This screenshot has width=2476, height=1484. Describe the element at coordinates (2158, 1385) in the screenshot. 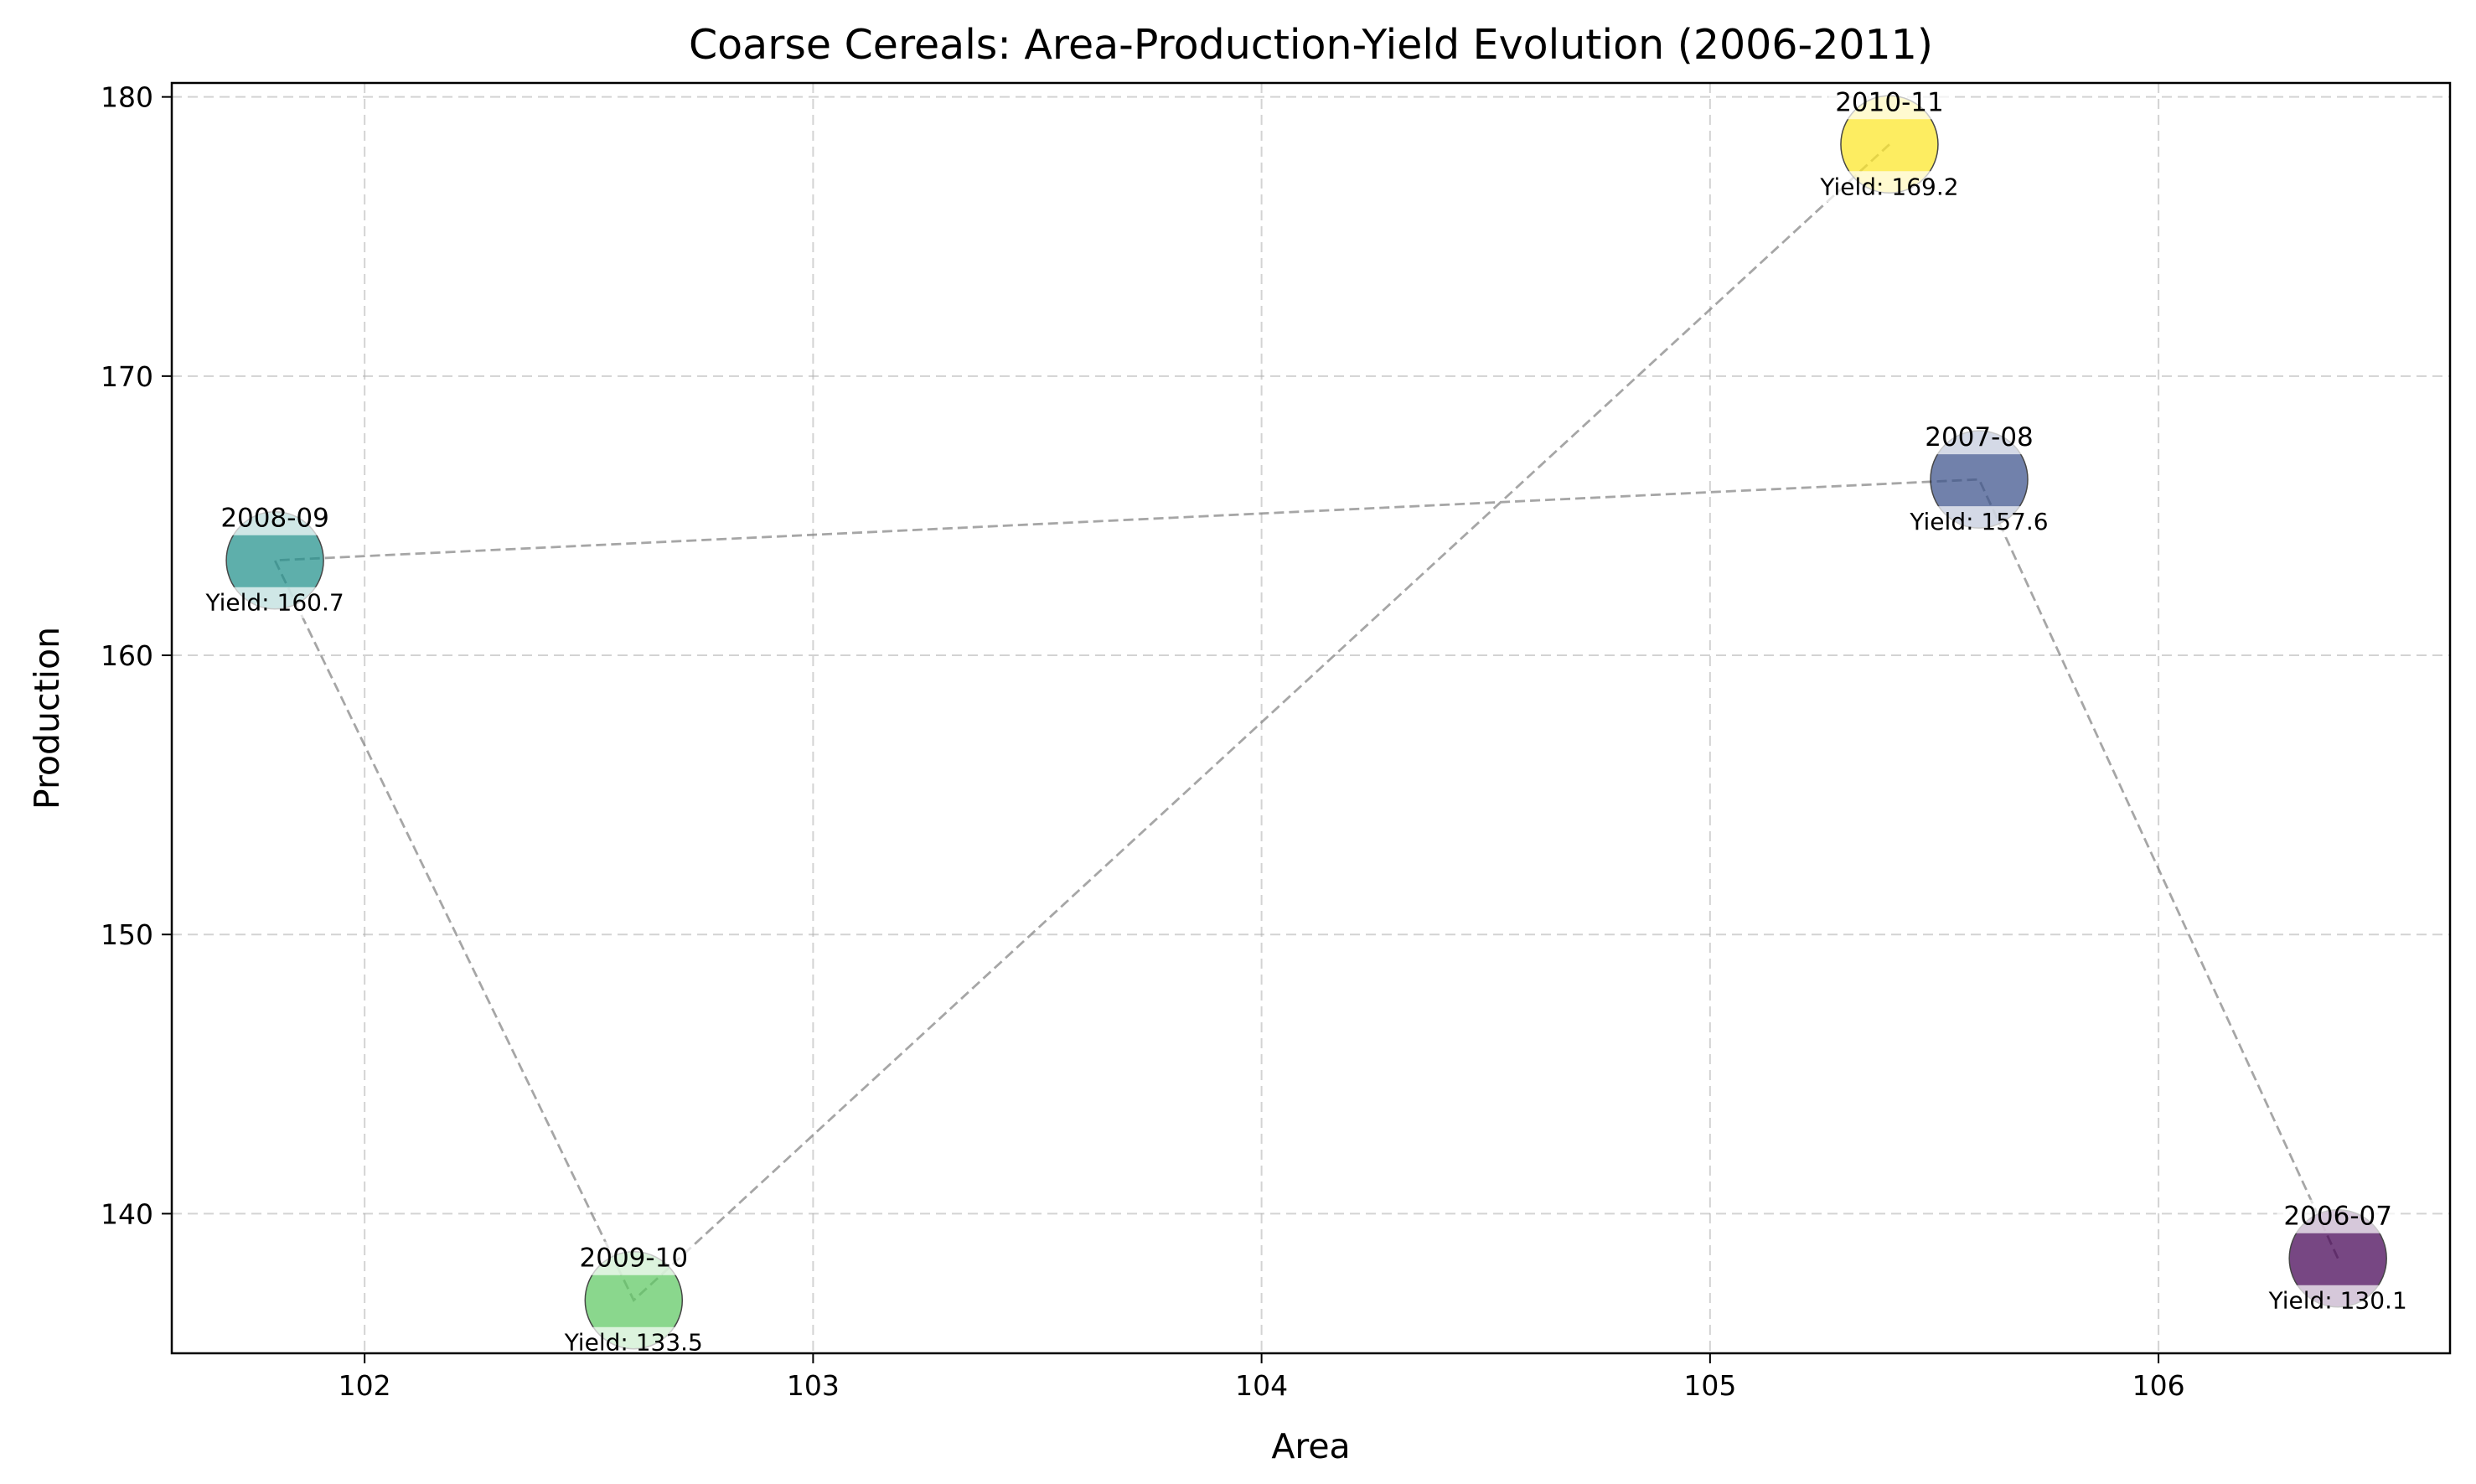

I see `x-tick-label: 106` at that location.